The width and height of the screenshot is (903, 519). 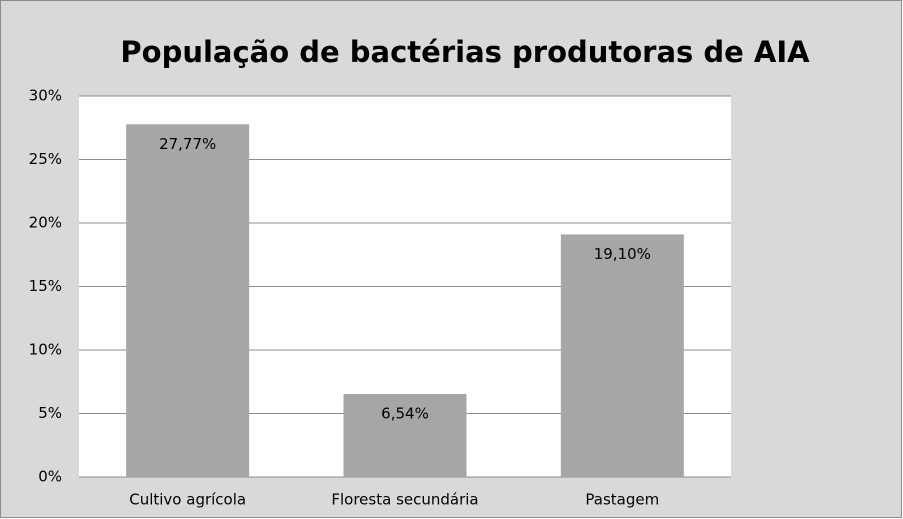 What do you see at coordinates (405, 413) in the screenshot?
I see `data-label: 6,54%` at bounding box center [405, 413].